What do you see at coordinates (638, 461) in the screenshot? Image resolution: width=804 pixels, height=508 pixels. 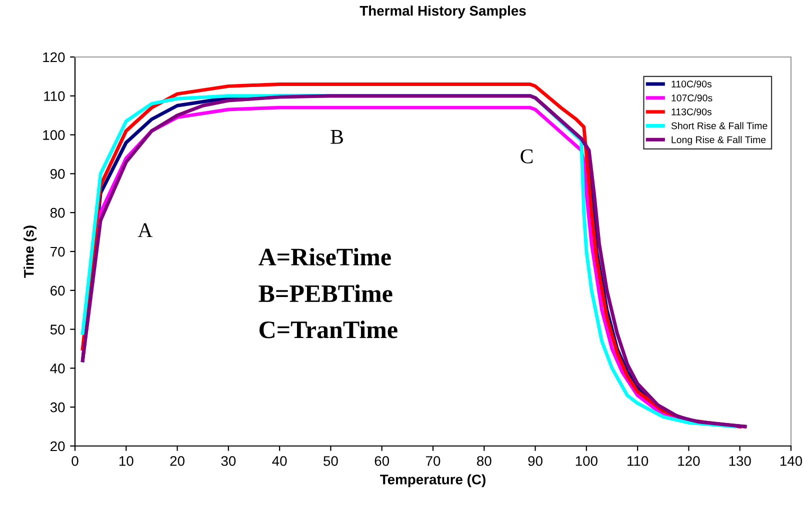 I see `x-tick-label: 110` at bounding box center [638, 461].